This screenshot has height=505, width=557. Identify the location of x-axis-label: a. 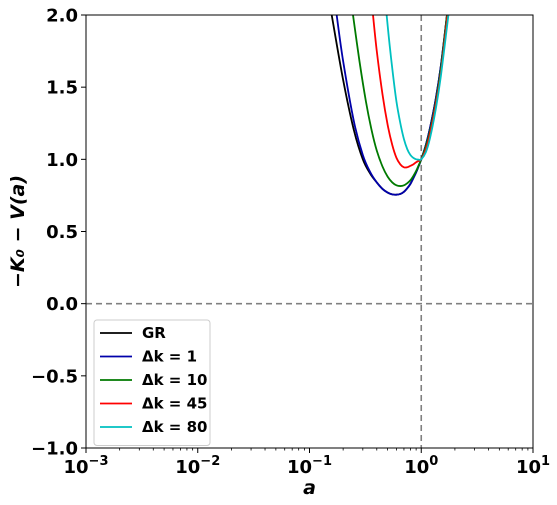
(309, 488).